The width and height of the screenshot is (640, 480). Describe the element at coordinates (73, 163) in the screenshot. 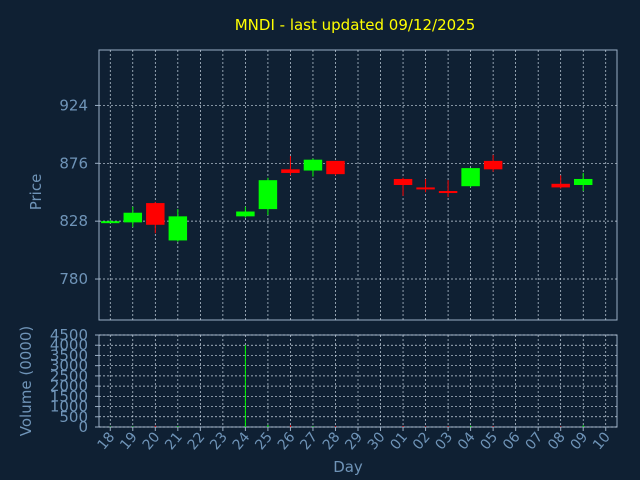

I see `price-tick-label: 876` at that location.